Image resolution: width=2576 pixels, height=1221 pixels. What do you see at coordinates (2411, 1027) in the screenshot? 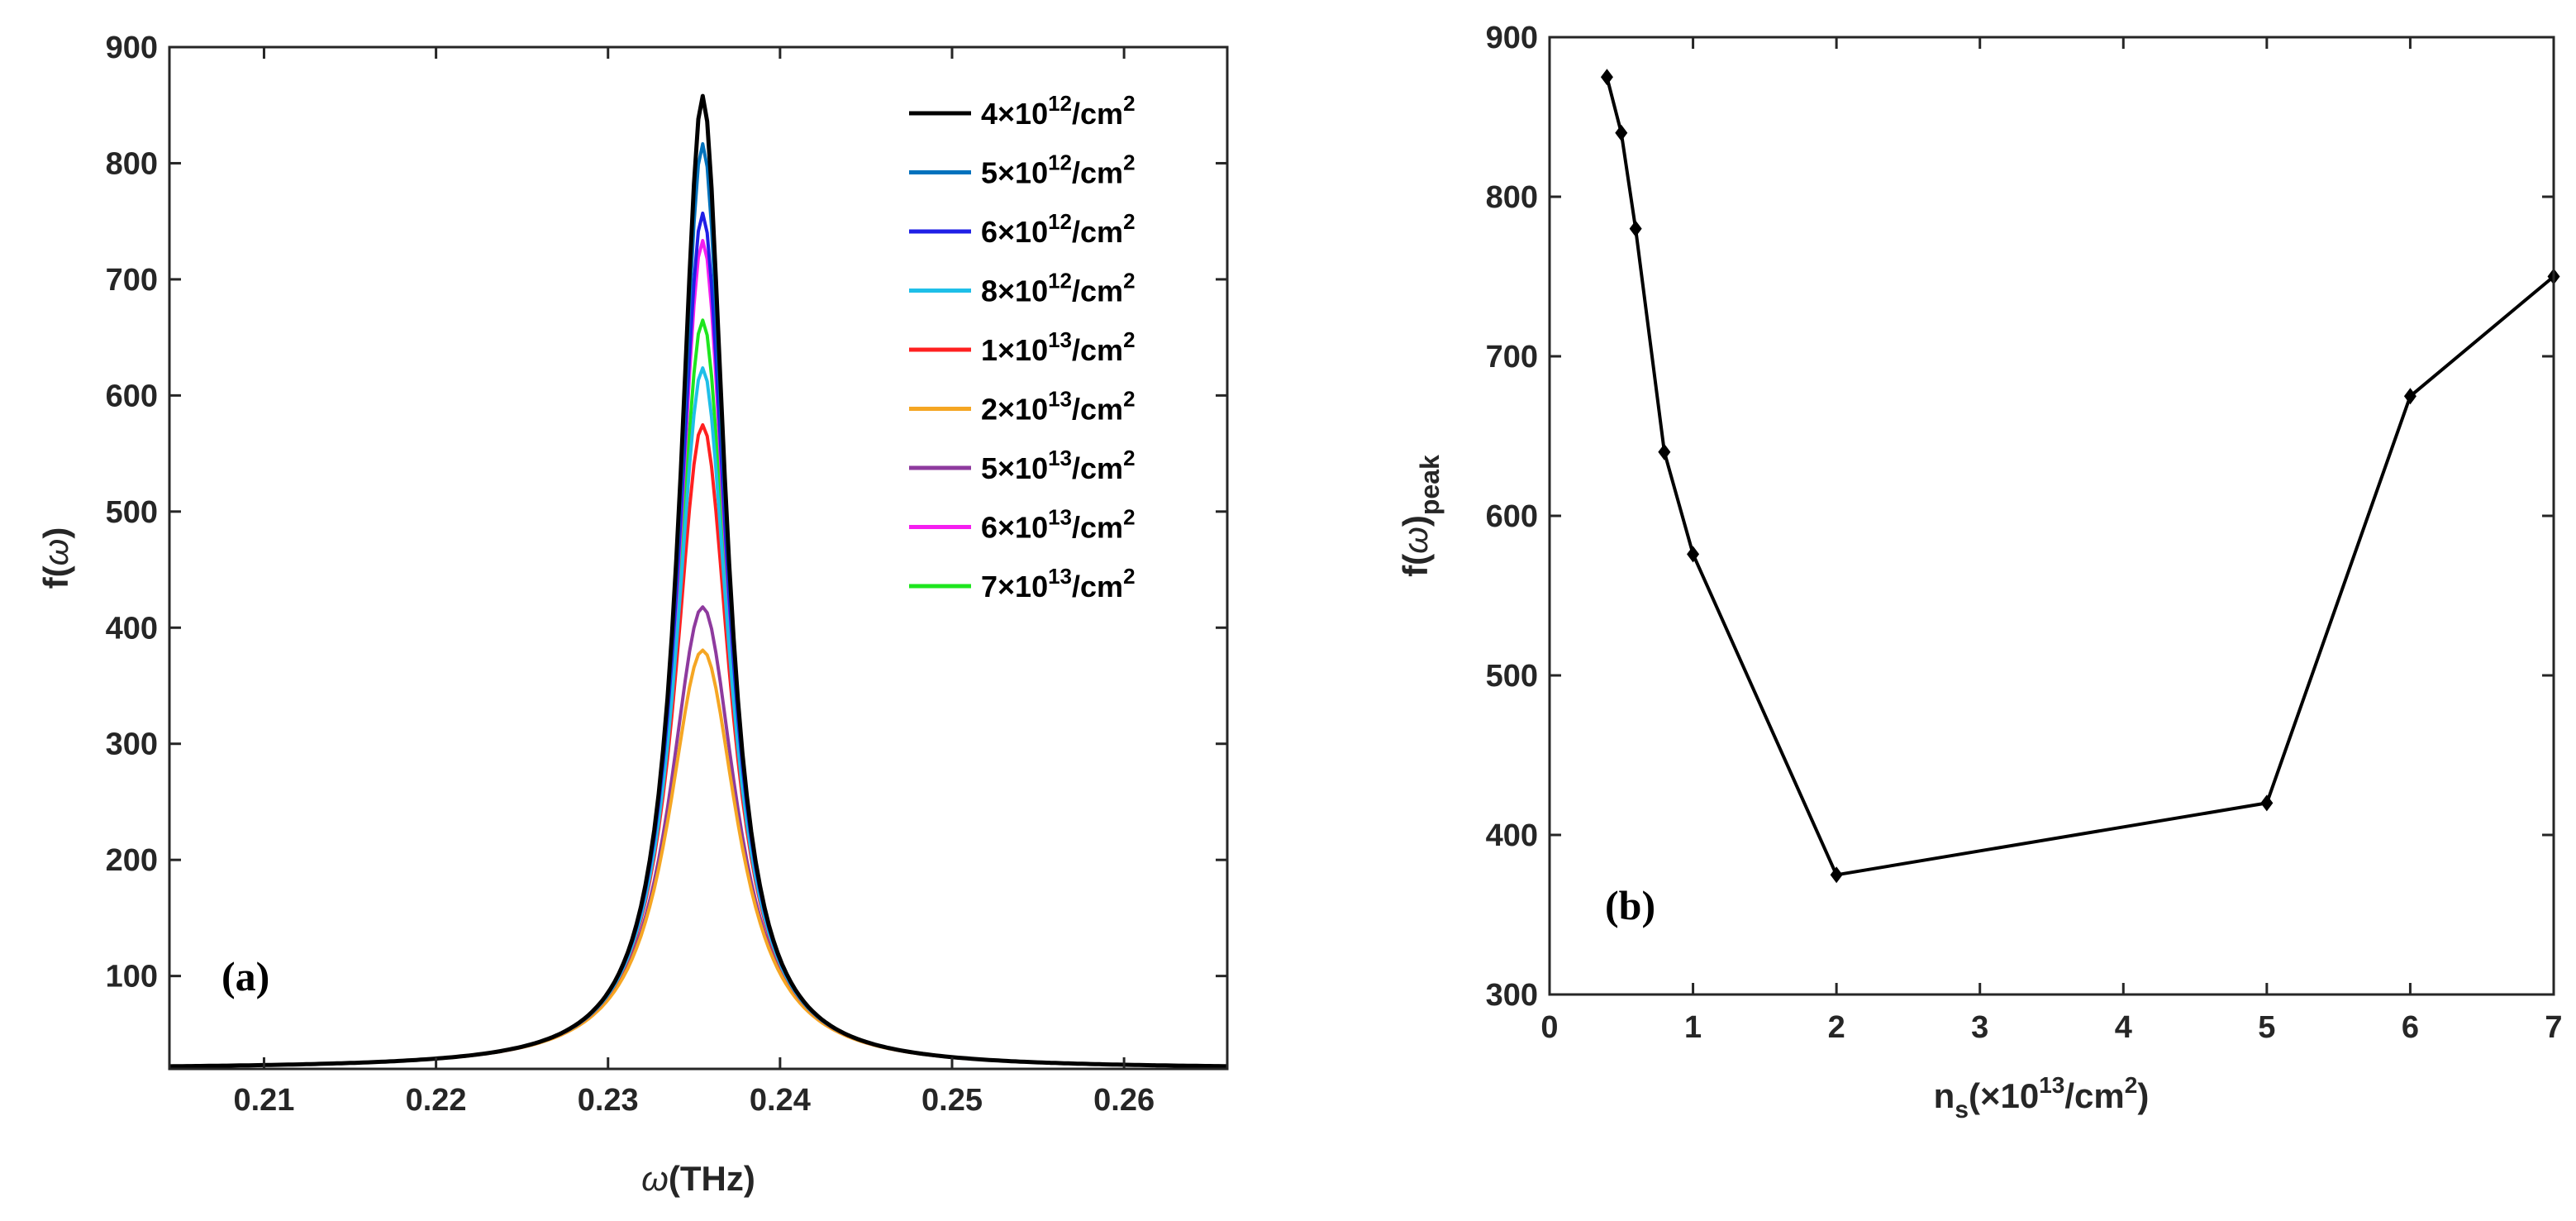
I see `panel-b-x-tick-label: 6` at bounding box center [2411, 1027].